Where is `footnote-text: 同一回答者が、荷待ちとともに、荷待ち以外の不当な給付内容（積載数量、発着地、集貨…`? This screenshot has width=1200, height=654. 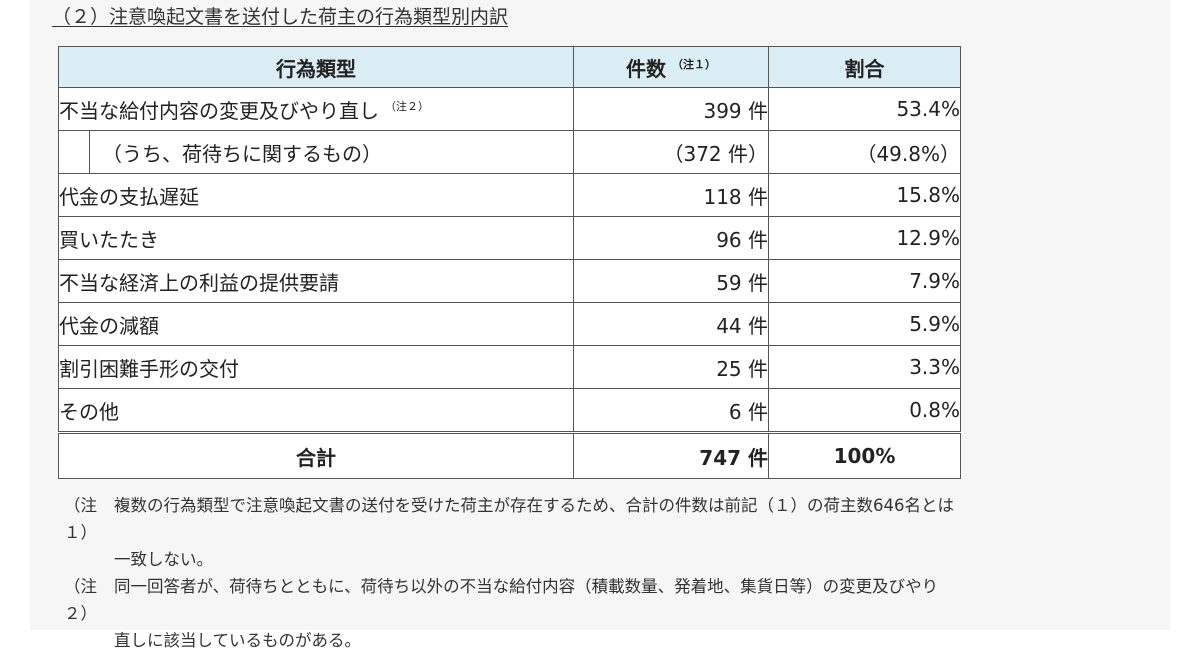 footnote-text: 同一回答者が、荷待ちとともに、荷待ち以外の不当な給付内容（積載数量、発着地、集貨… is located at coordinates (526, 586).